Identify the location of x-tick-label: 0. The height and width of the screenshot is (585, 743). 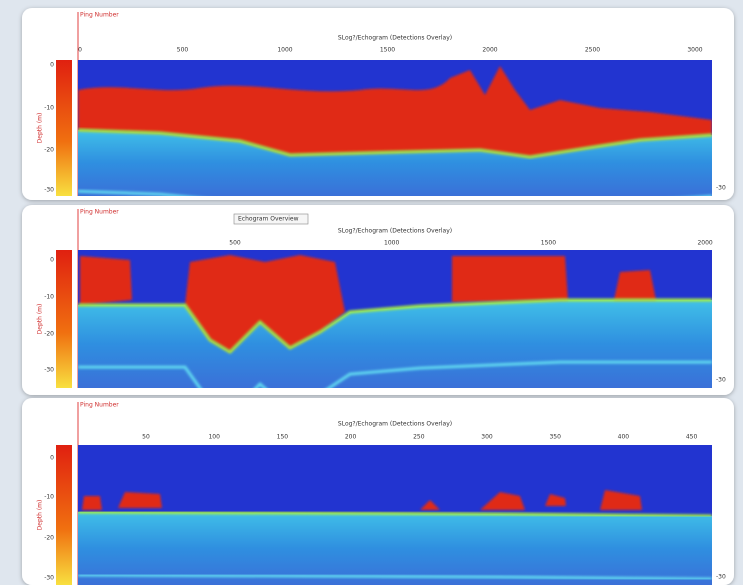
(80, 50).